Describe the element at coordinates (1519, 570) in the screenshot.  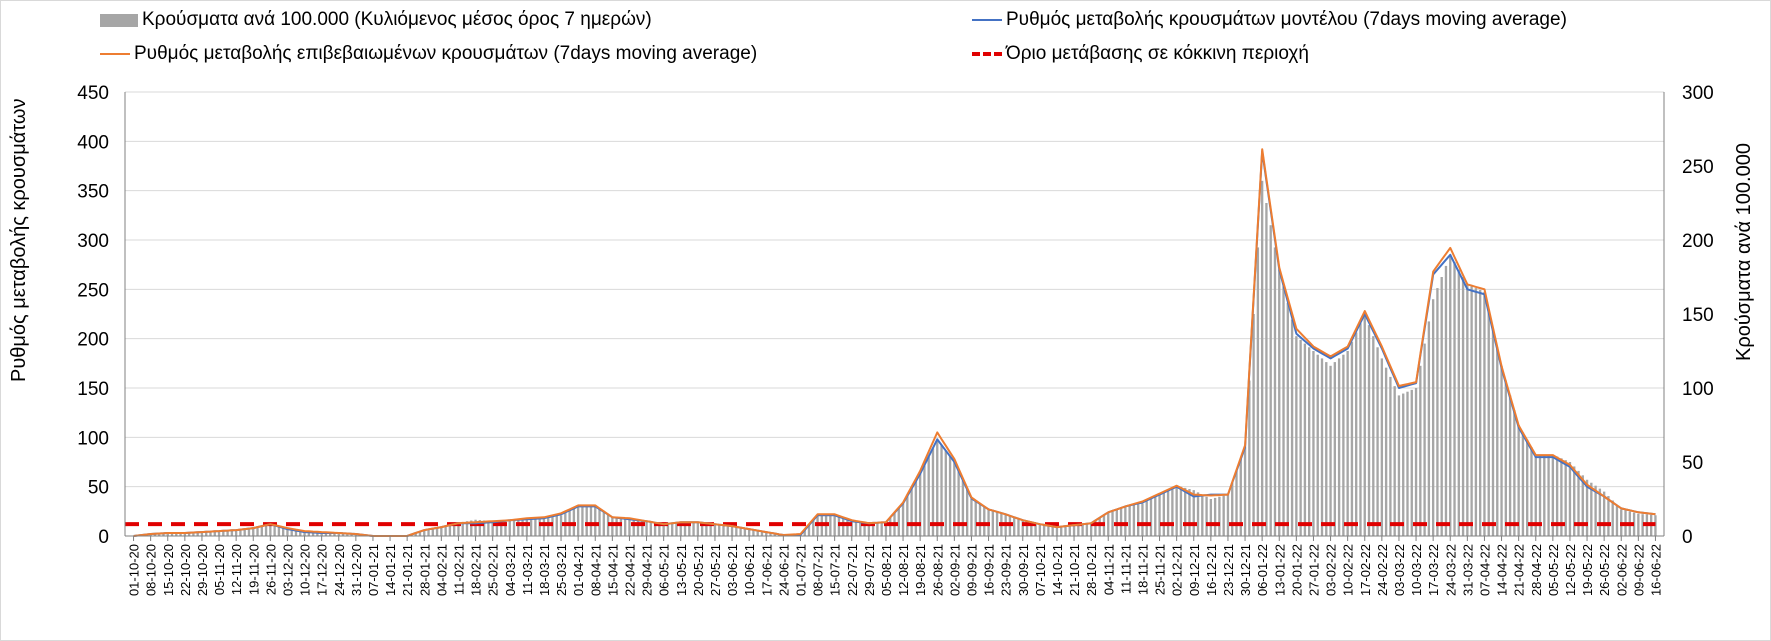
I see `x-tick-label: 21-04-22` at that location.